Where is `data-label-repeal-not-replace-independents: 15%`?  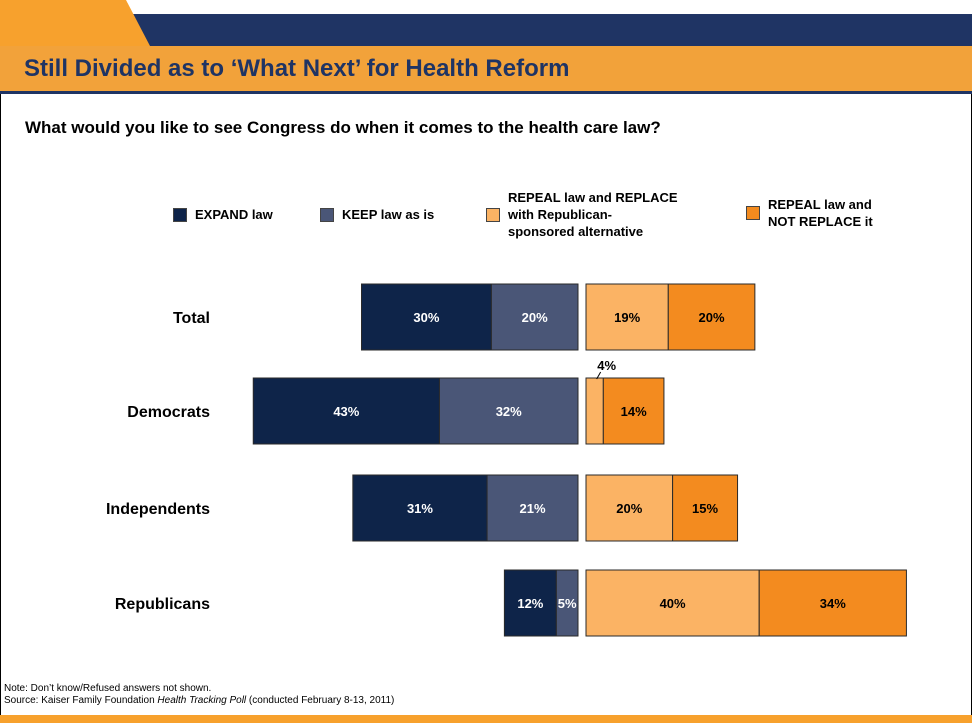
data-label-repeal-not-replace-independents: 15% is located at coordinates (705, 508).